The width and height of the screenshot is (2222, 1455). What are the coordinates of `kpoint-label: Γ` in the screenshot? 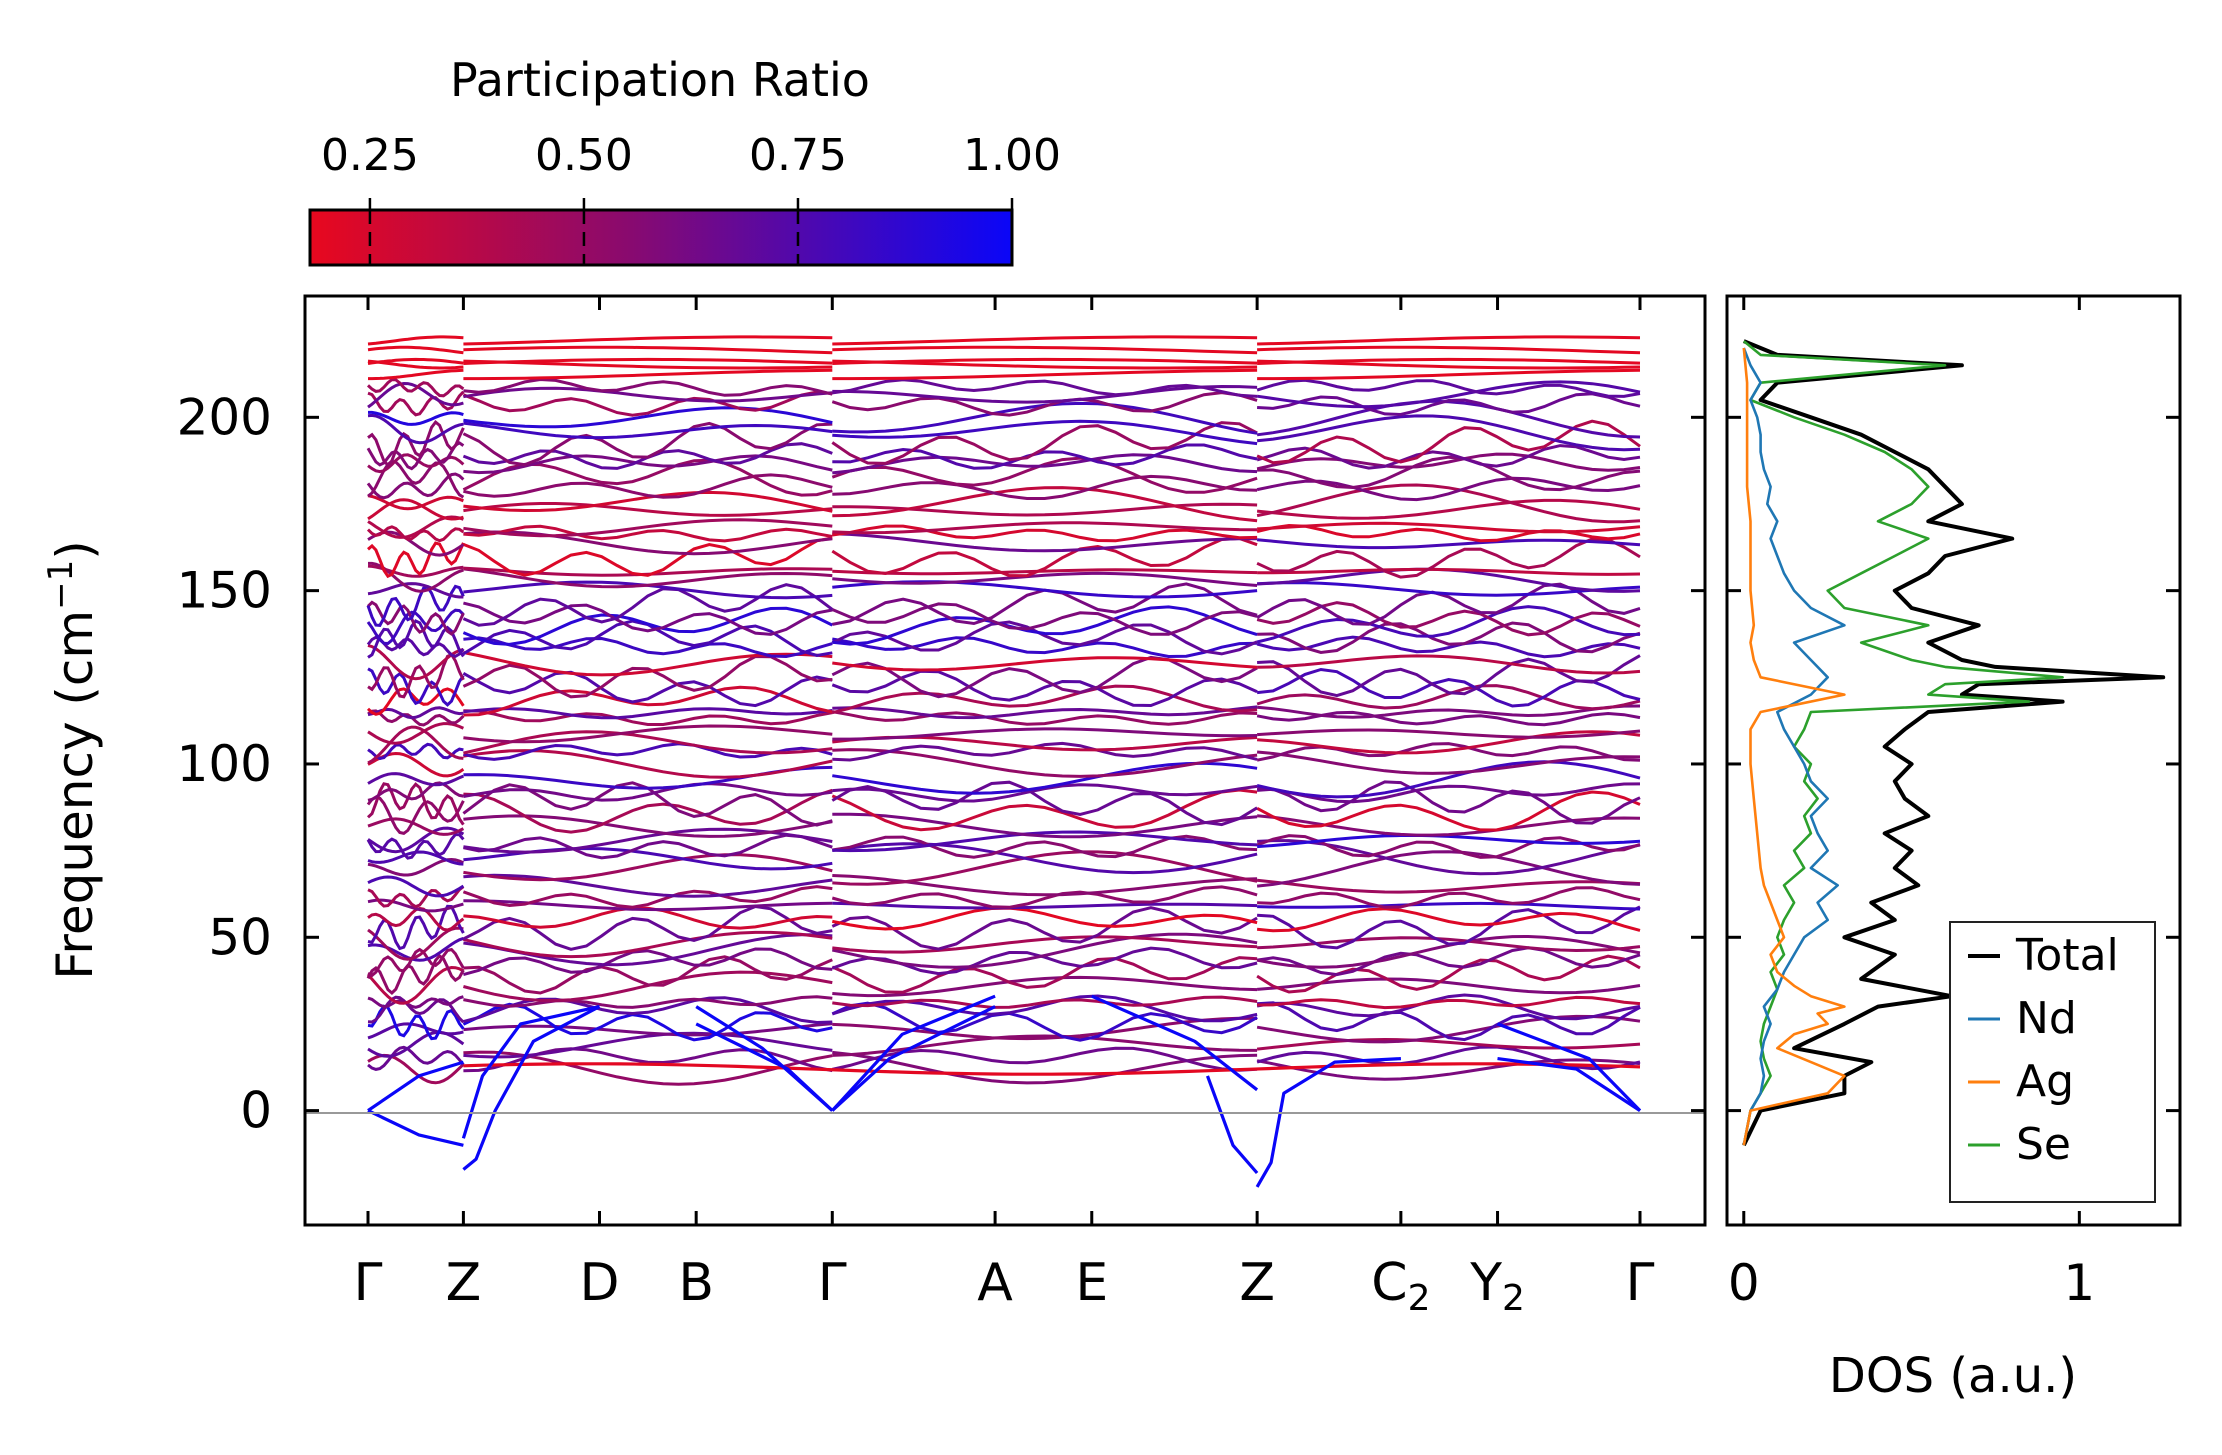 It's located at (832, 1283).